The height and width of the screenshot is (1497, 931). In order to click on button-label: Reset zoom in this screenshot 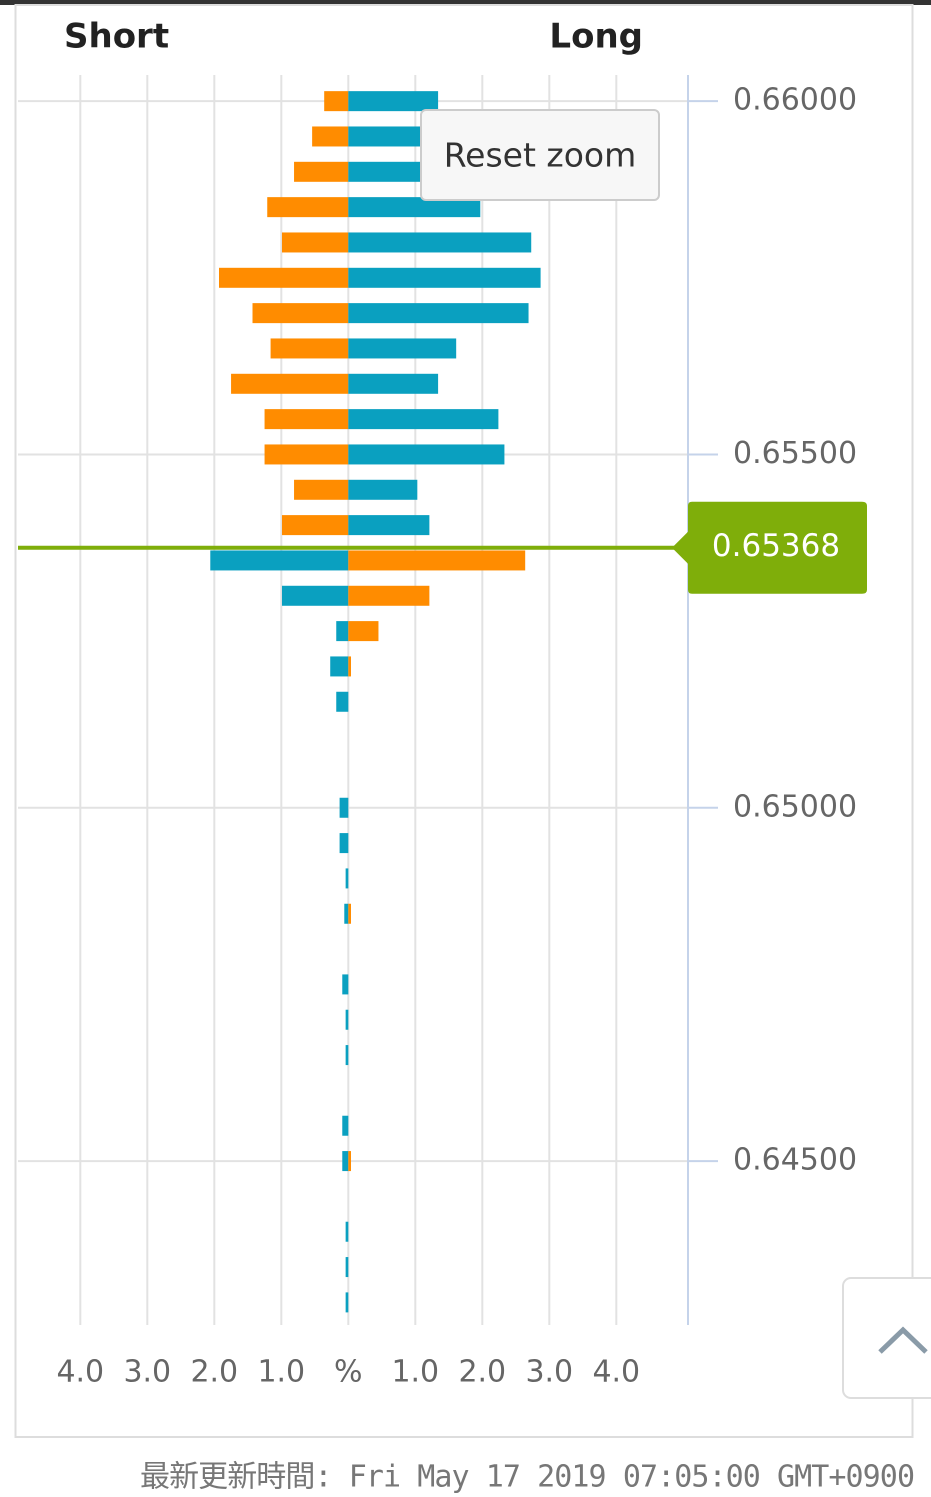, I will do `click(540, 155)`.